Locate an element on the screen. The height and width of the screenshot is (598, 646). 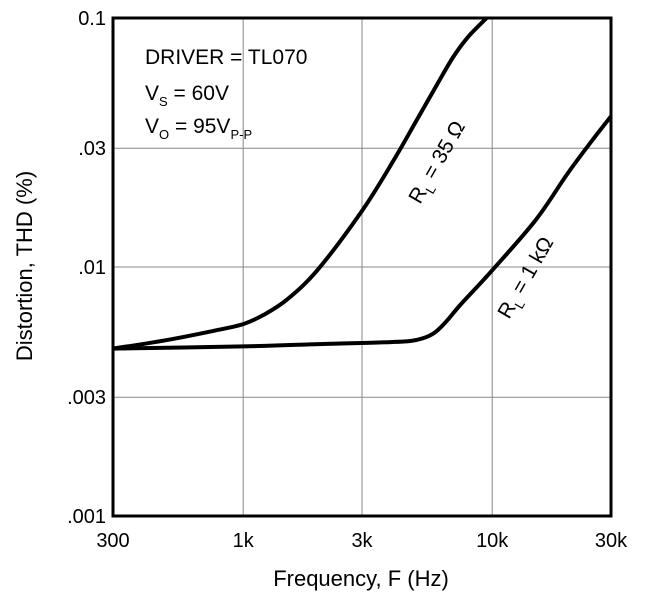
x-tick-label: 300 is located at coordinates (112, 541).